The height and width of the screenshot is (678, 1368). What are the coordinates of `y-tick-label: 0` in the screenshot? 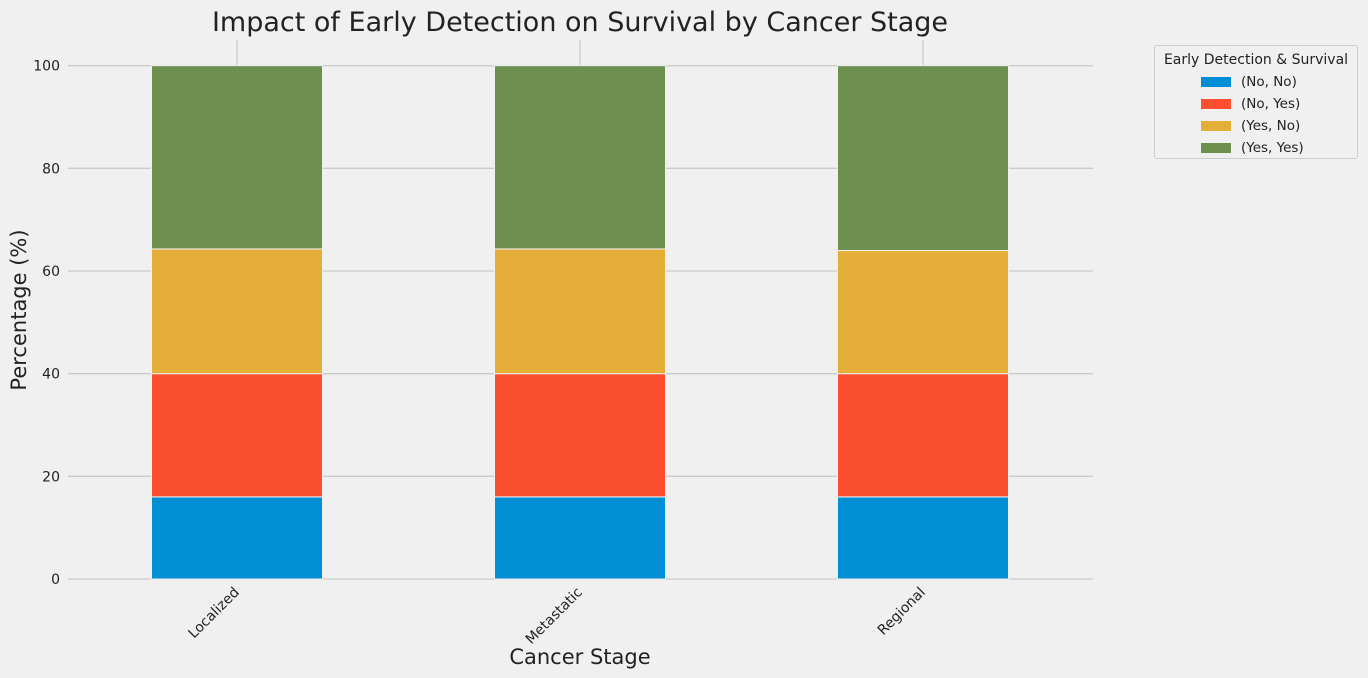 It's located at (55, 580).